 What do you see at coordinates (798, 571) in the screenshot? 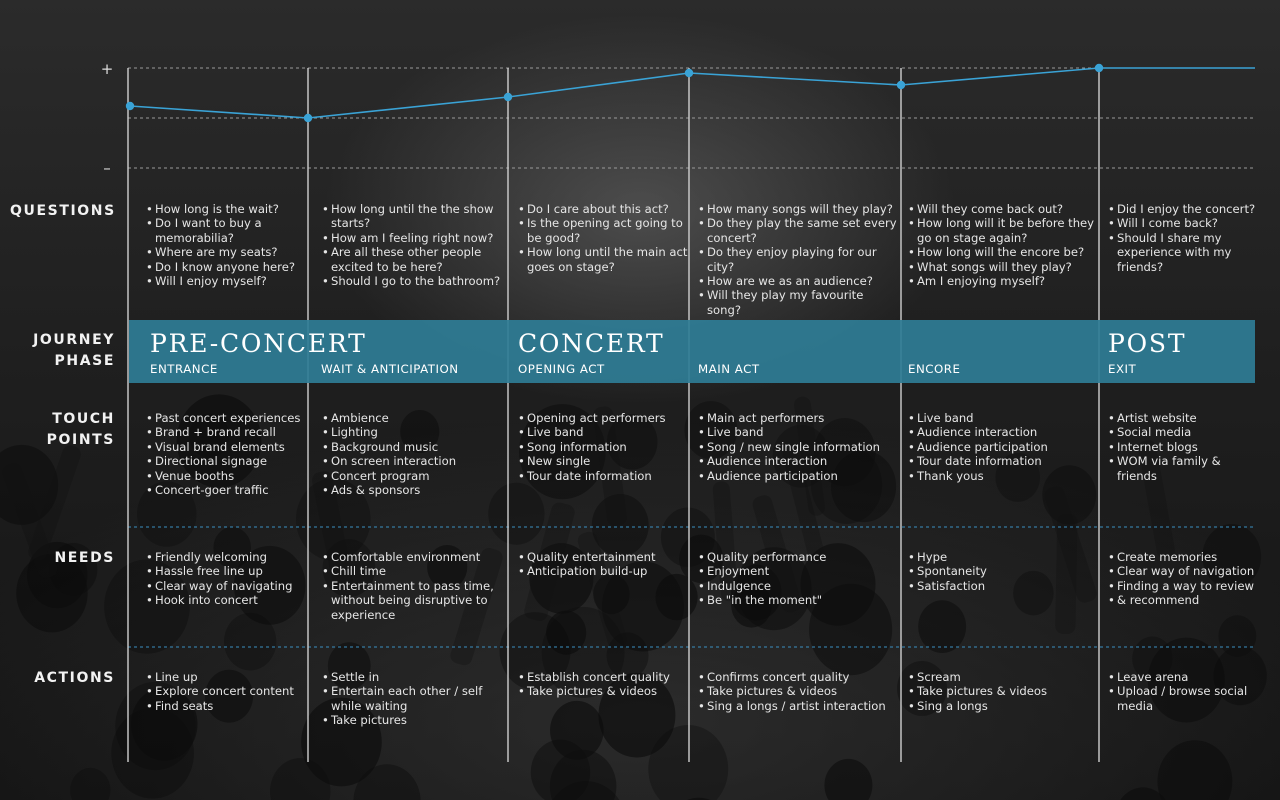
I see `list-item: Enjoyment` at bounding box center [798, 571].